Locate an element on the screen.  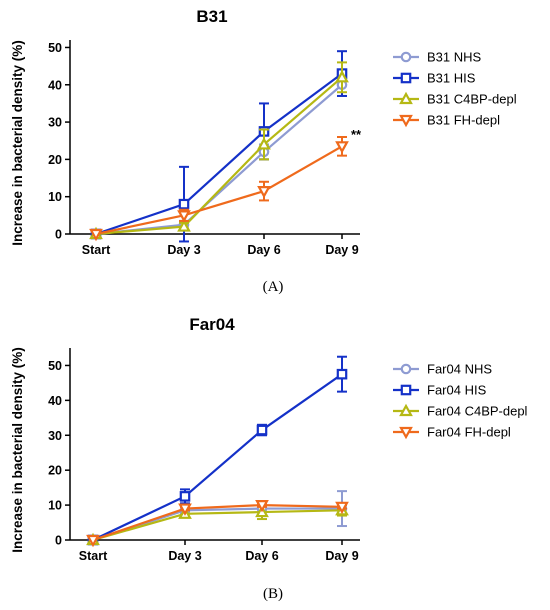
legend-label: B31 C4BP-depl is located at coordinates (472, 99).